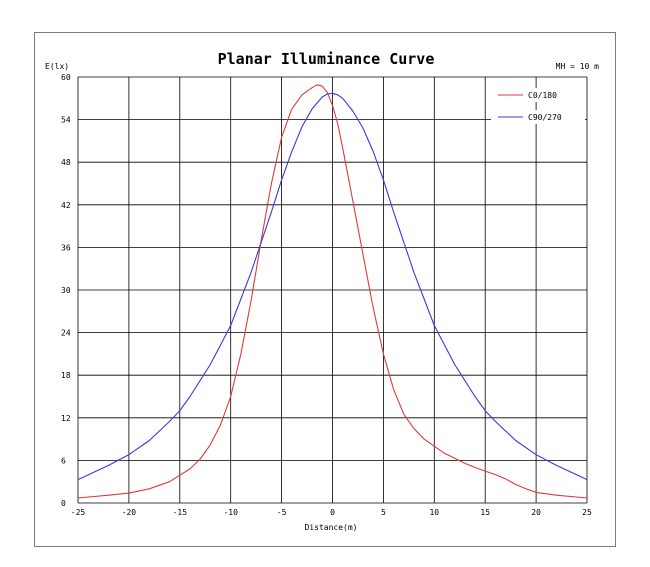 The image size is (650, 567). I want to click on x-tick-label: 5, so click(383, 512).